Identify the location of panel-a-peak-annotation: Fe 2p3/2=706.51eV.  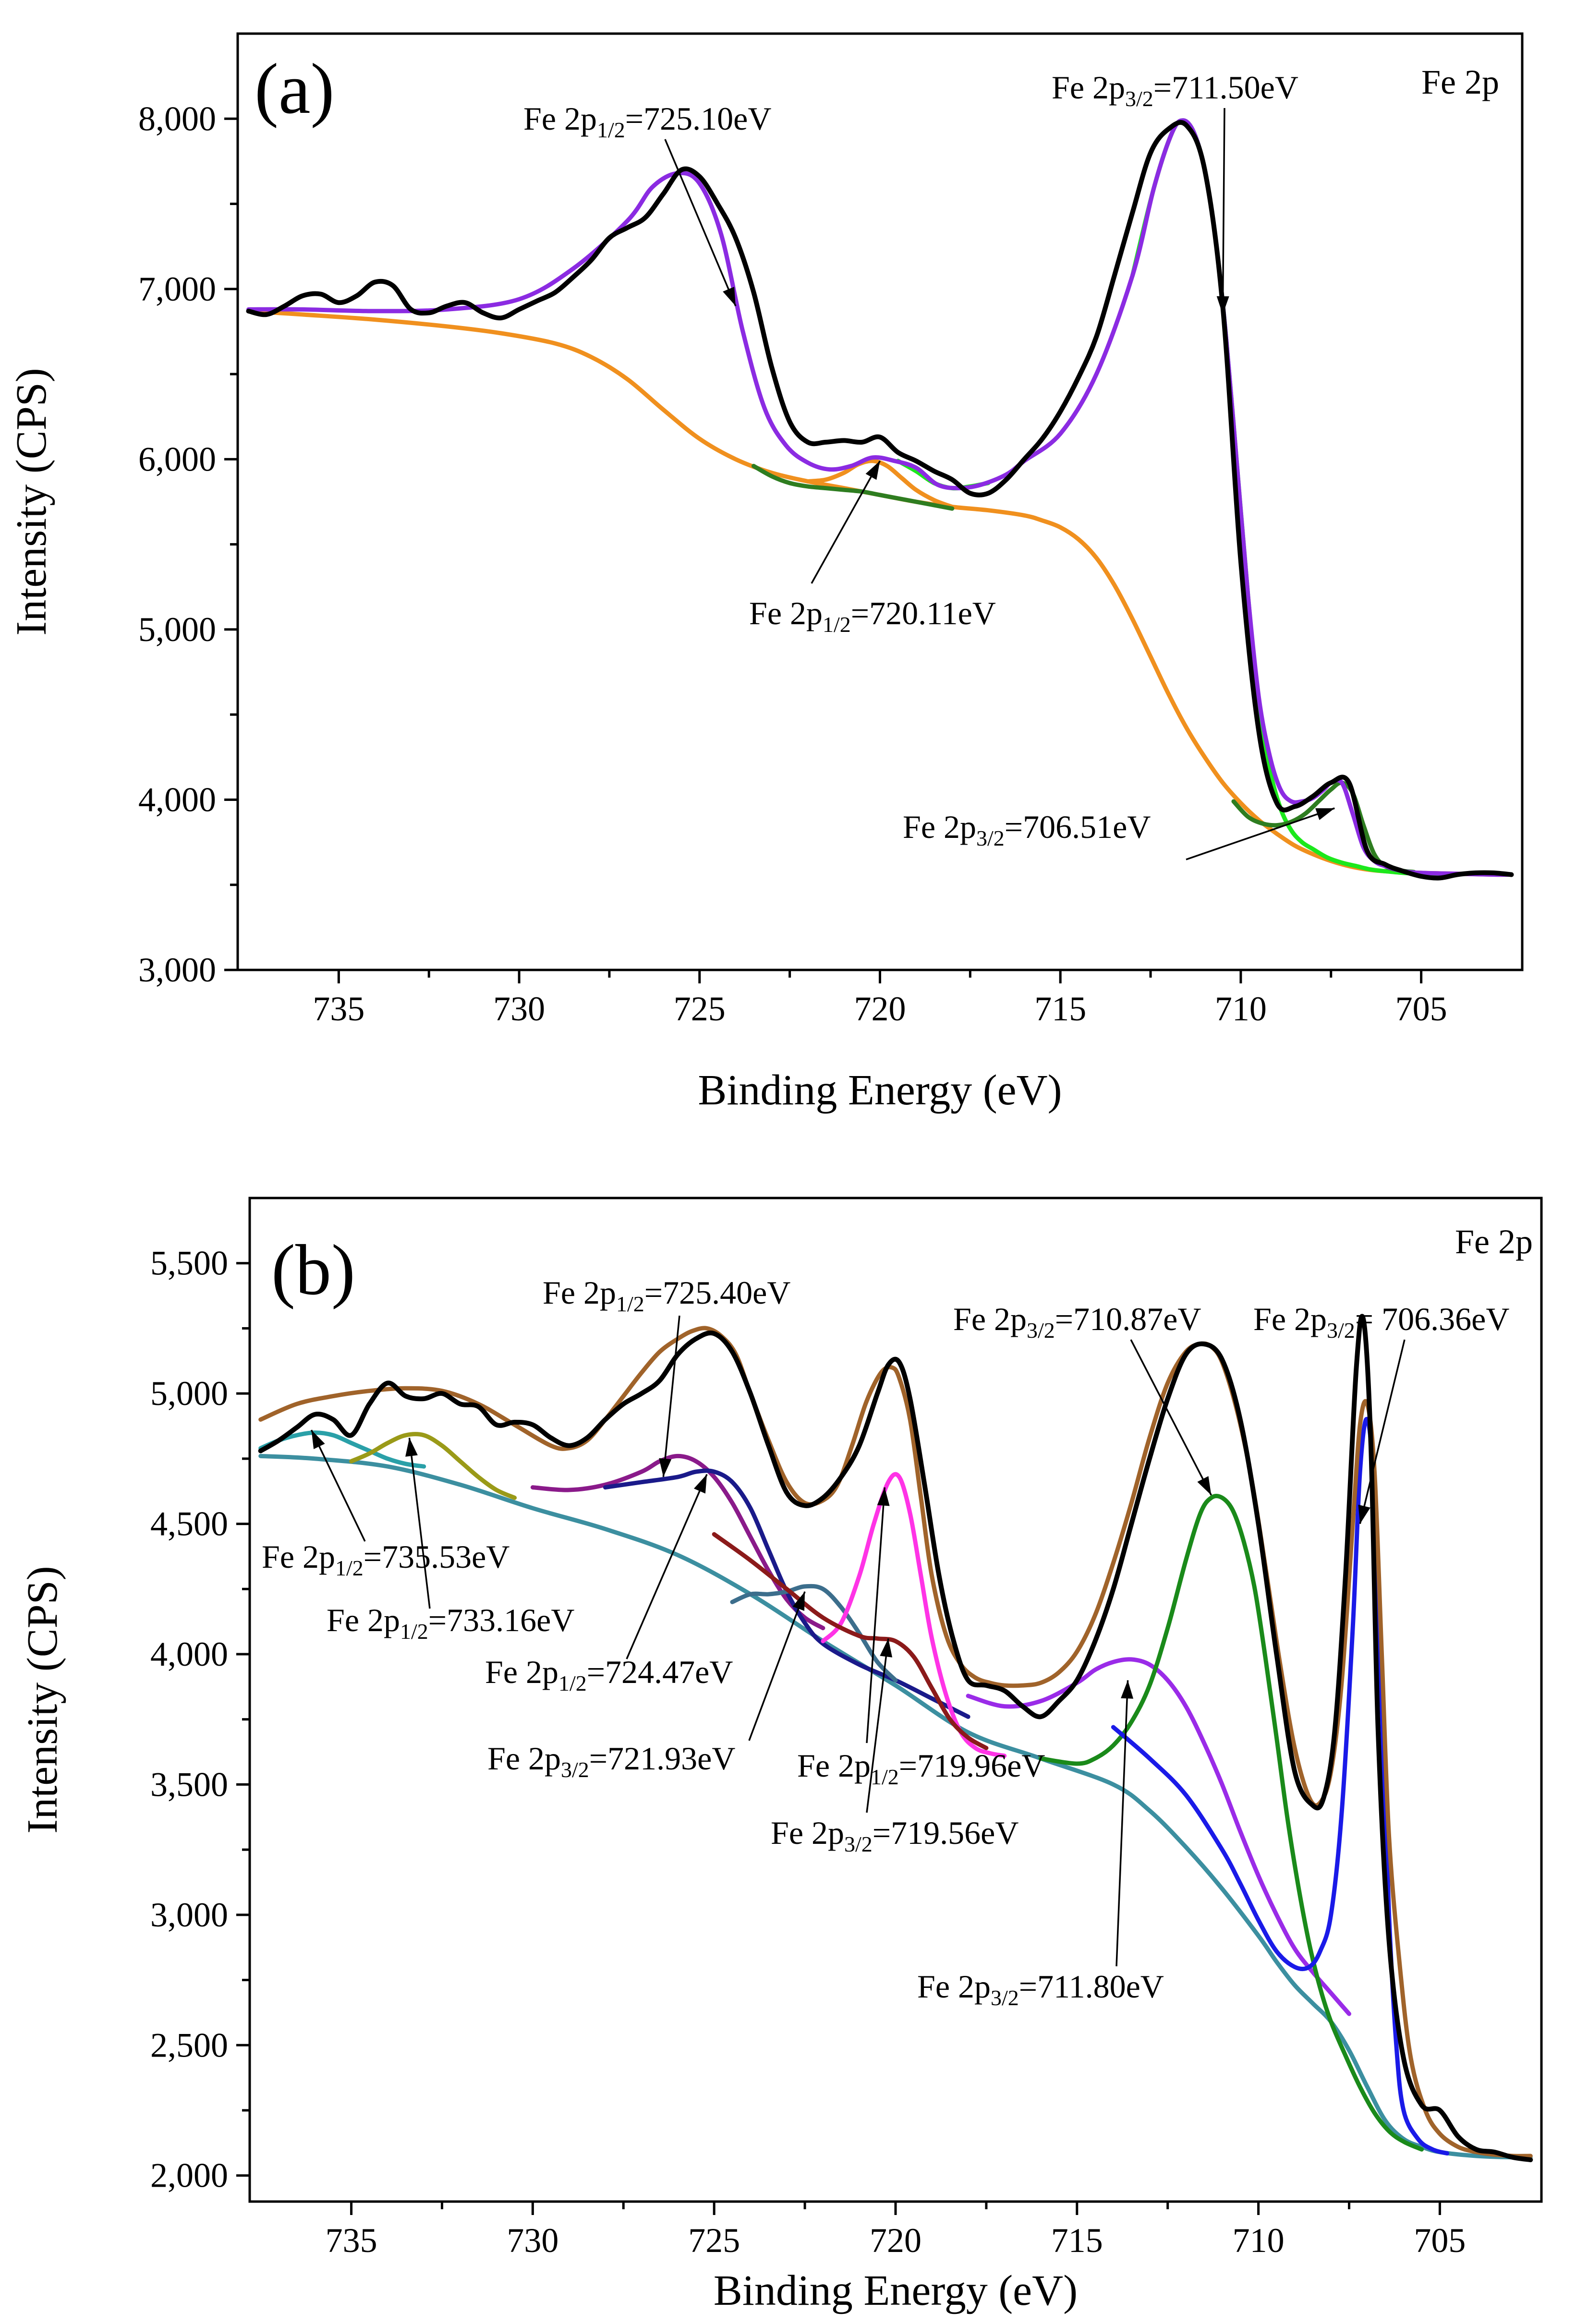
(1027, 829).